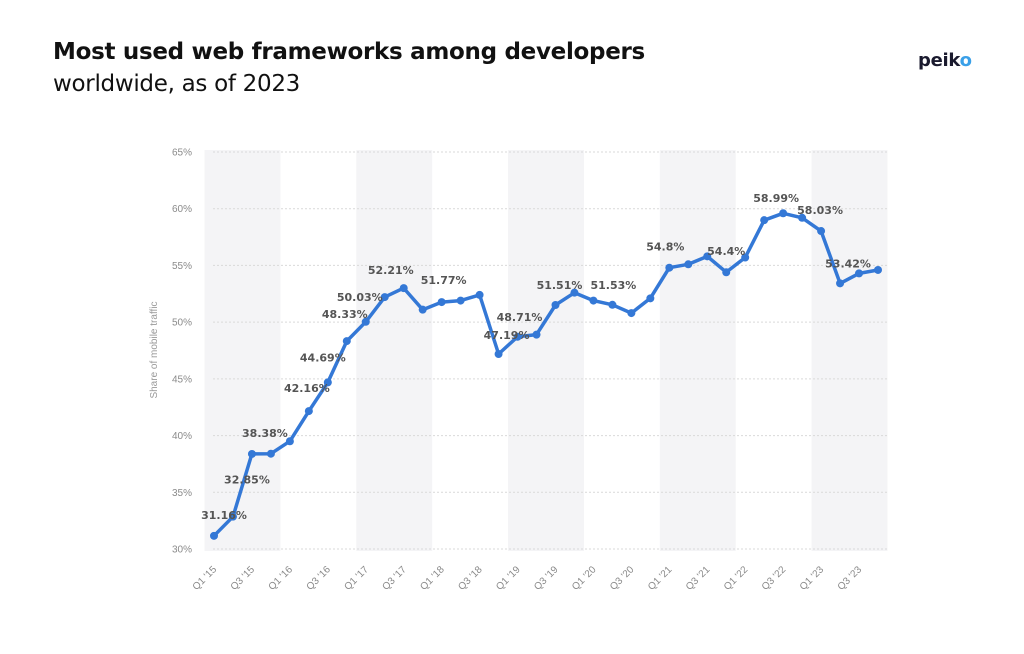 The width and height of the screenshot is (1024, 654). I want to click on x-tick-label: Q1 '16, so click(281, 578).